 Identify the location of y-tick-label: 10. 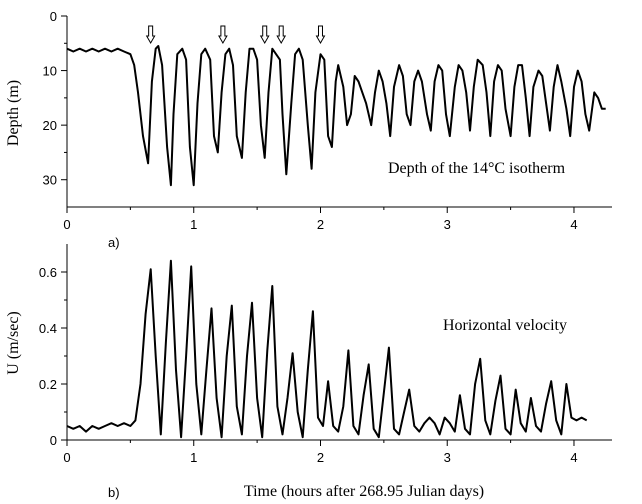
(50, 71).